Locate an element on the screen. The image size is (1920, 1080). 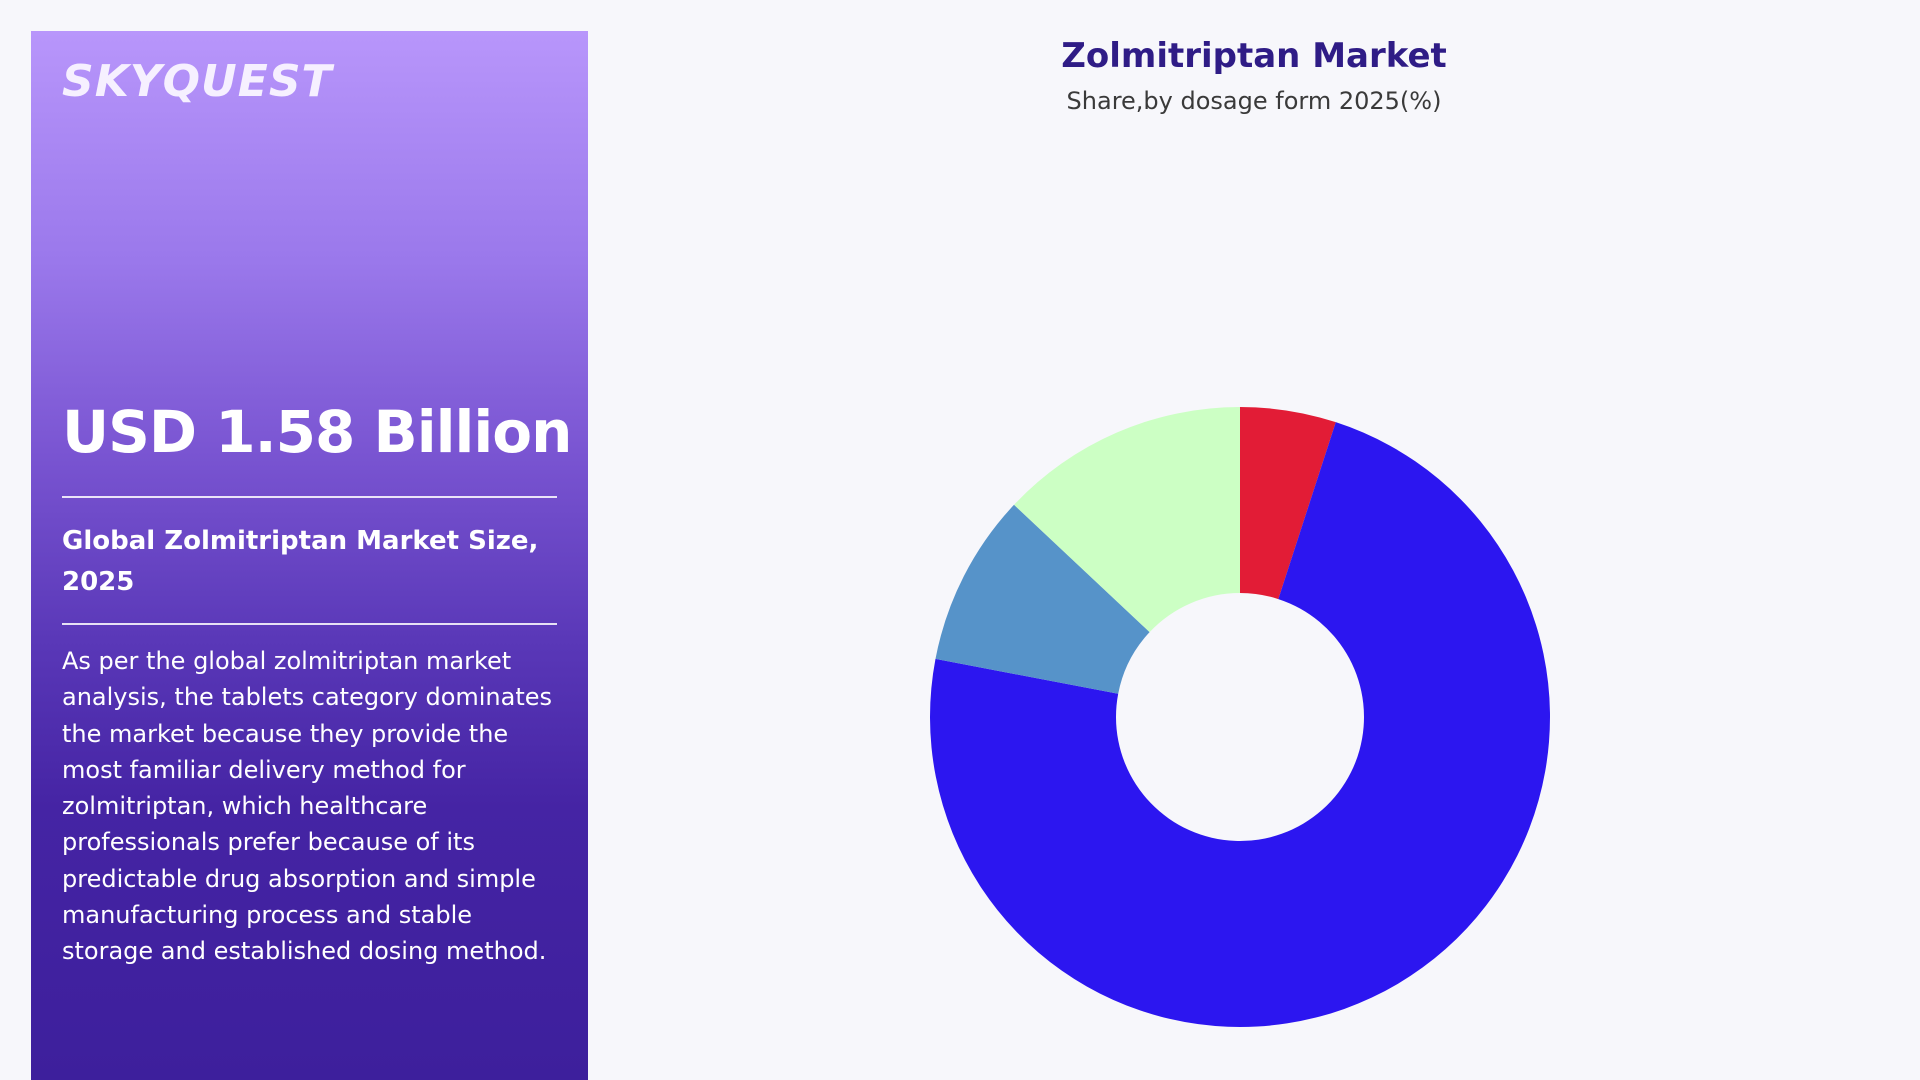
market-size-heading: Global Zolmitriptan Market Size, 2025 is located at coordinates (300, 561).